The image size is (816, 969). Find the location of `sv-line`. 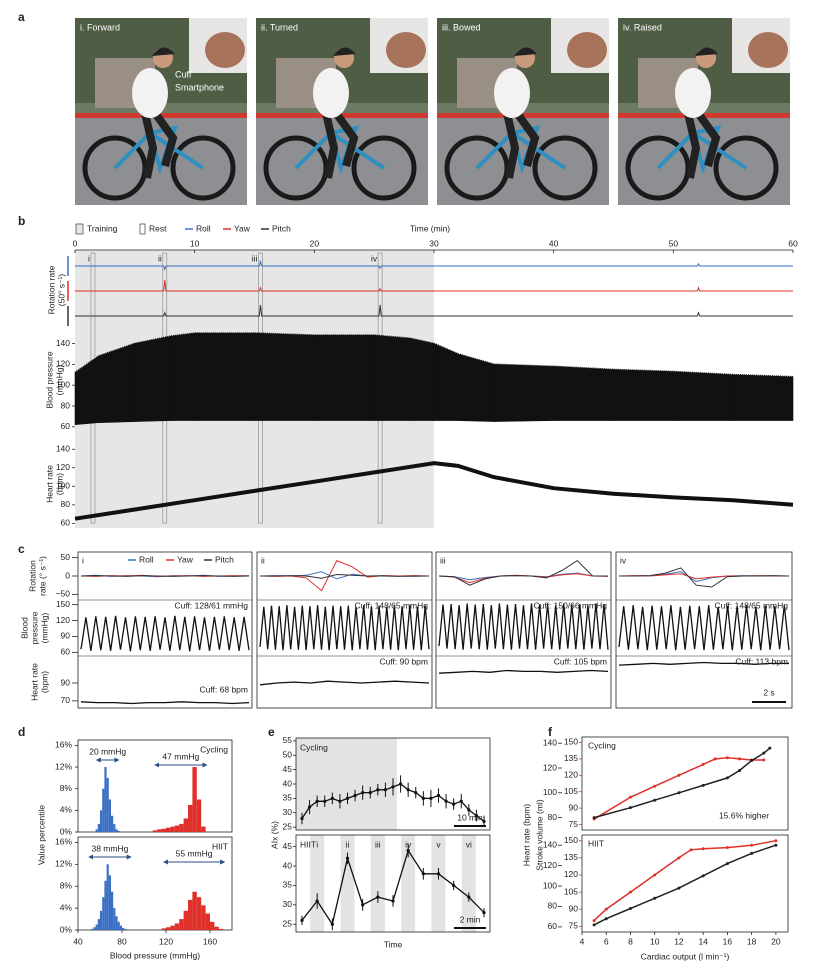

sv-line is located at coordinates (685, 880).